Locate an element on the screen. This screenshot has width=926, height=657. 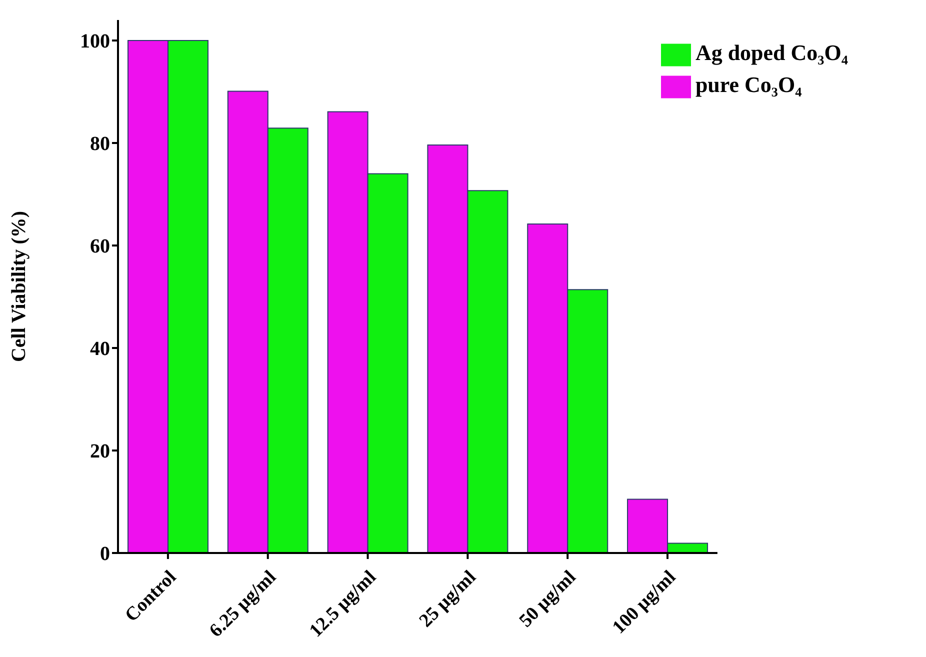
y-axis-title: Cell Viability (%) is located at coordinates (19, 286).